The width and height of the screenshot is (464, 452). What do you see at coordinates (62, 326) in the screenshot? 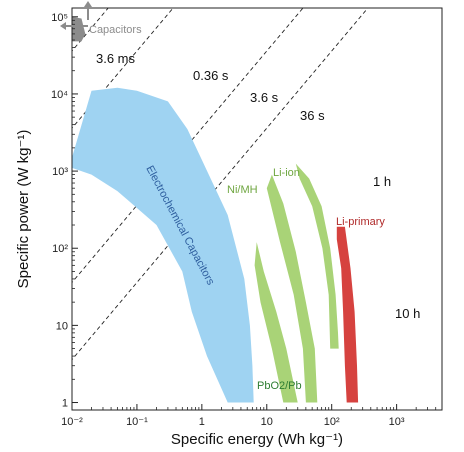
I see `y-tick-label: 10` at bounding box center [62, 326].